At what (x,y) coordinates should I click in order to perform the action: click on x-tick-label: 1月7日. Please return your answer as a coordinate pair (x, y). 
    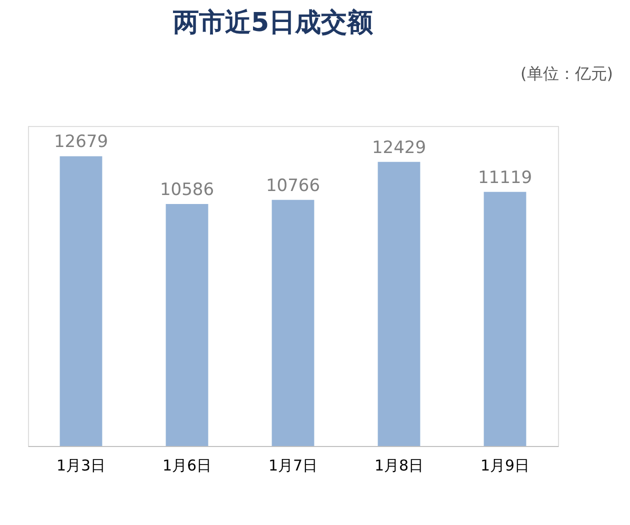
    Looking at the image, I should click on (293, 465).